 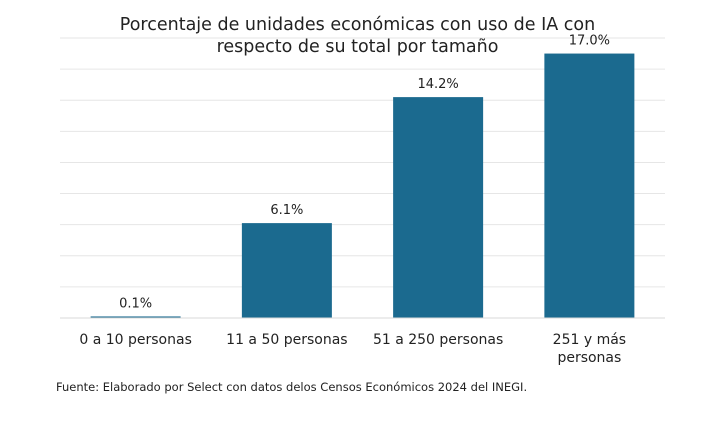 I want to click on x-tick-label: 251 y más, so click(x=589, y=340).